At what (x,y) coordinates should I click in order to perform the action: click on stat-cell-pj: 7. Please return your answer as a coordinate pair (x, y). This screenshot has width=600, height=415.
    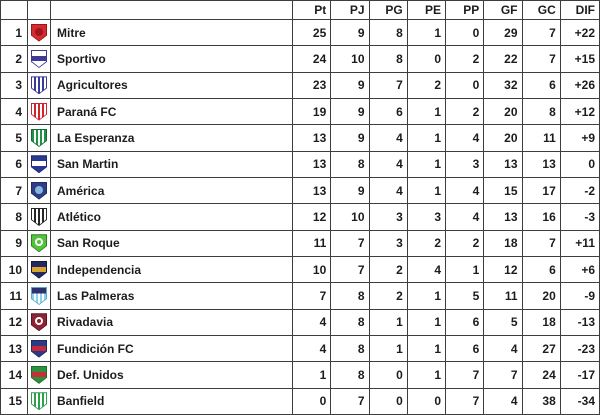
    Looking at the image, I should click on (350, 401).